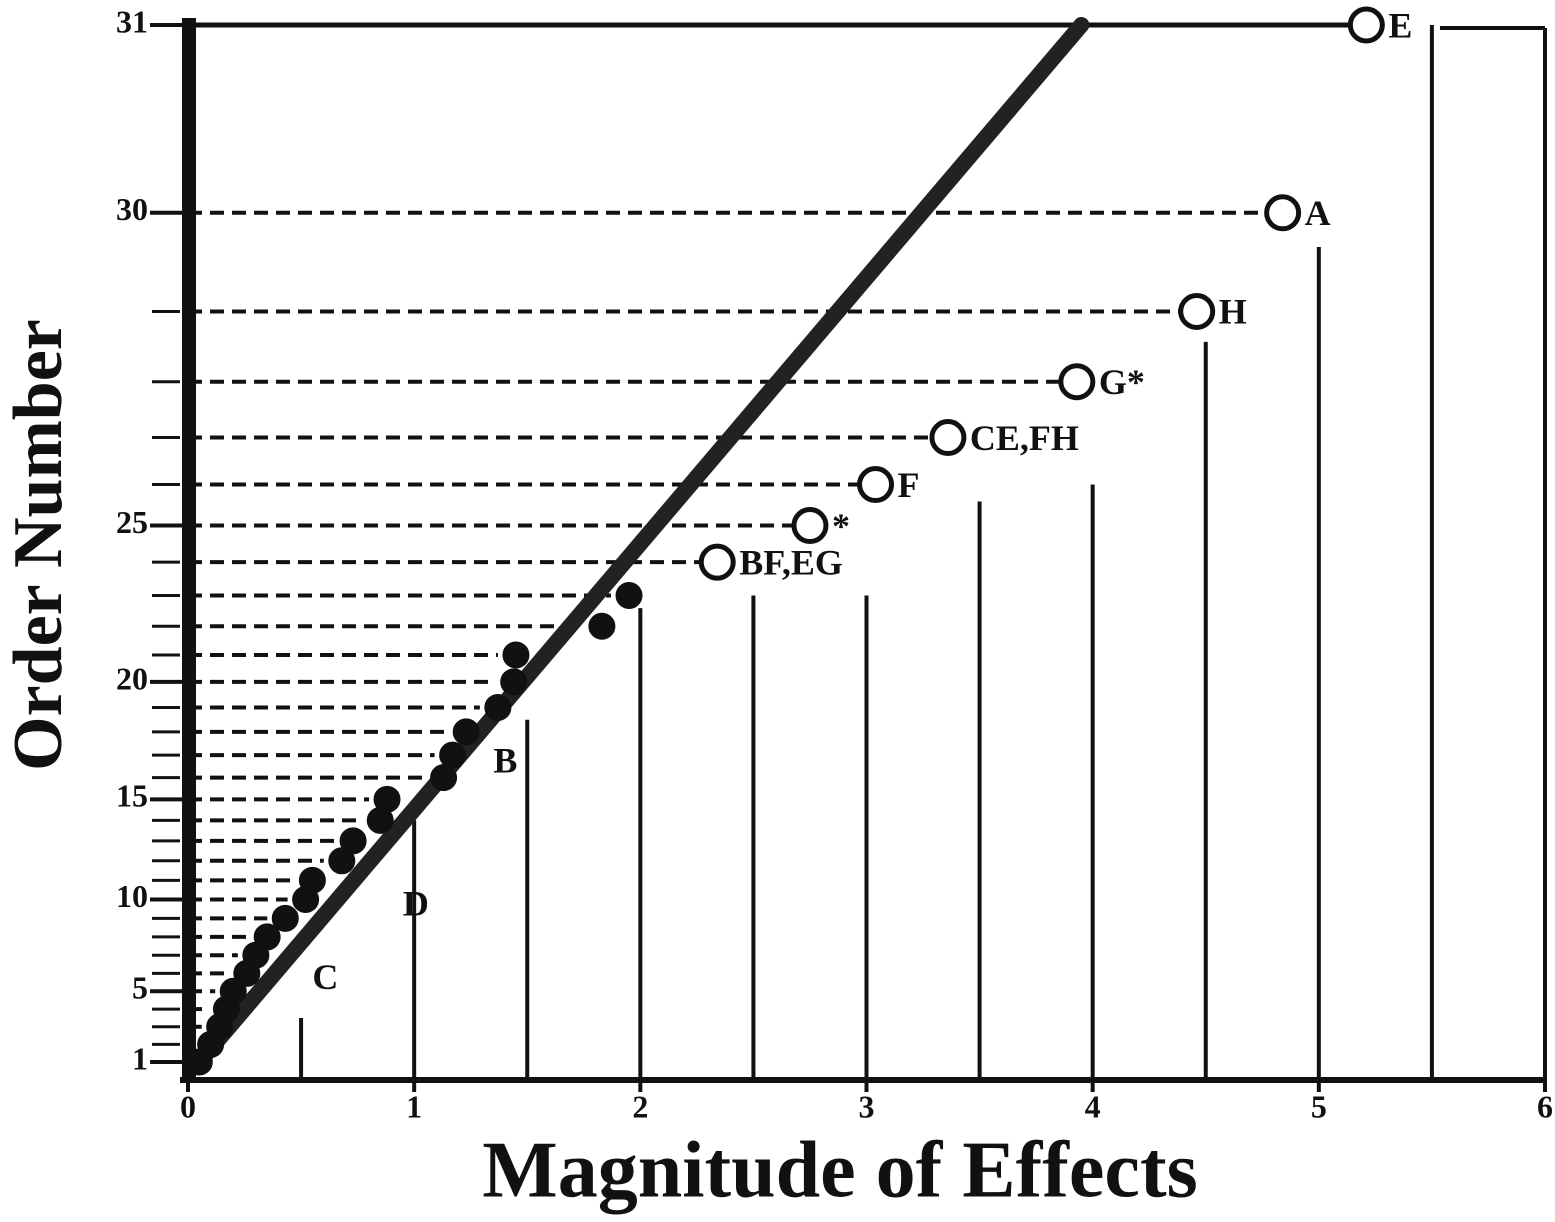 This screenshot has width=1555, height=1222. What do you see at coordinates (1318, 213) in the screenshot?
I see `point-label: A` at bounding box center [1318, 213].